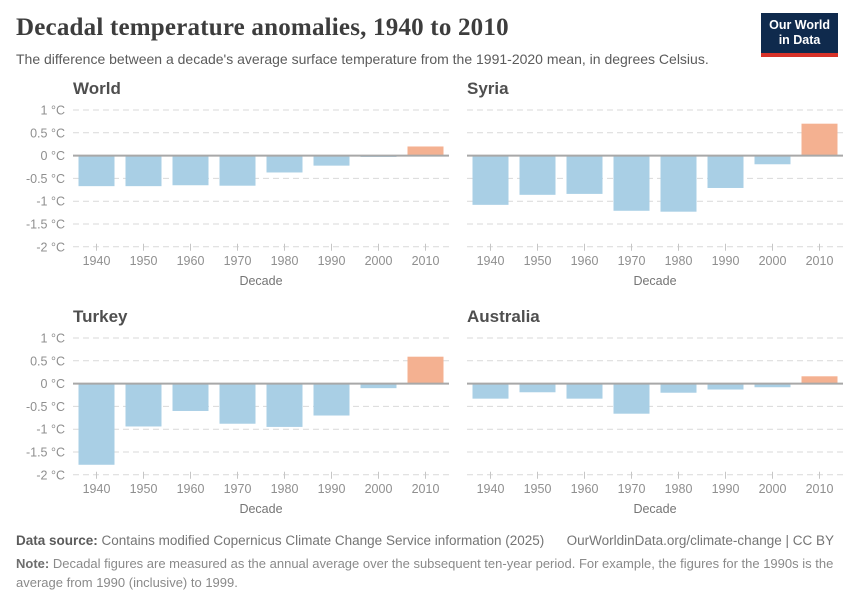  Describe the element at coordinates (799, 40) in the screenshot. I see `owid-logo-line2: in Data` at that location.